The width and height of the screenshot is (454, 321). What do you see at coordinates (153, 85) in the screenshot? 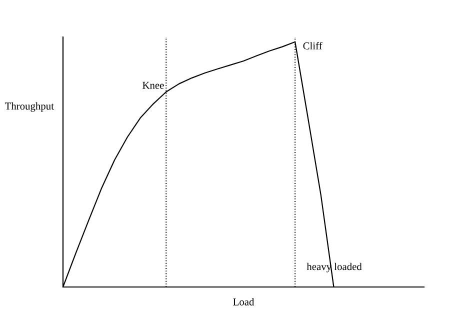
I see `annotation: Knee` at bounding box center [153, 85].